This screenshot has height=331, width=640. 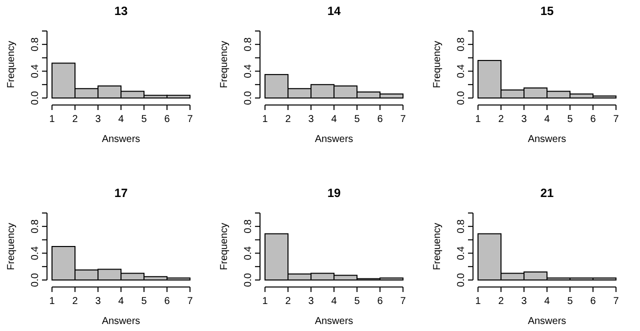 I want to click on chart-title: 19, so click(x=334, y=193).